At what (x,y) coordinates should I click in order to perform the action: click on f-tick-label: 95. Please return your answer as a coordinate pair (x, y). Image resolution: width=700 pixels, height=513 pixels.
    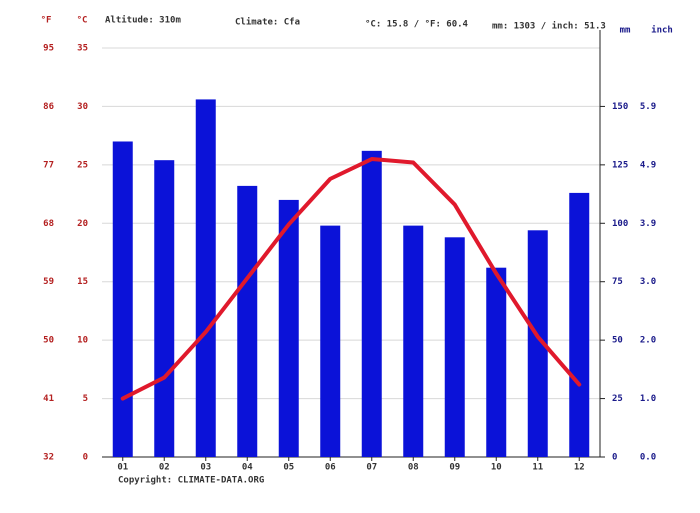
    Looking at the image, I should click on (48, 49).